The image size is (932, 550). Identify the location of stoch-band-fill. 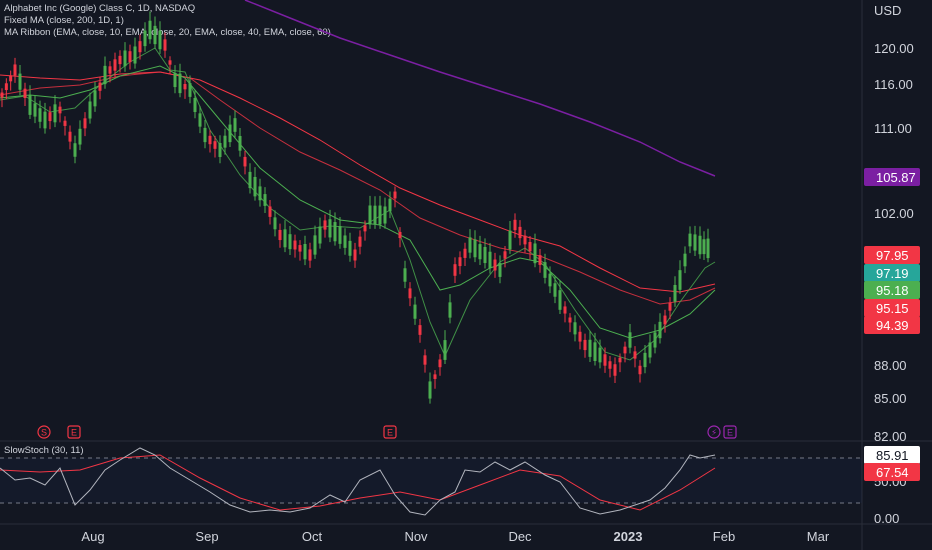
(431, 480).